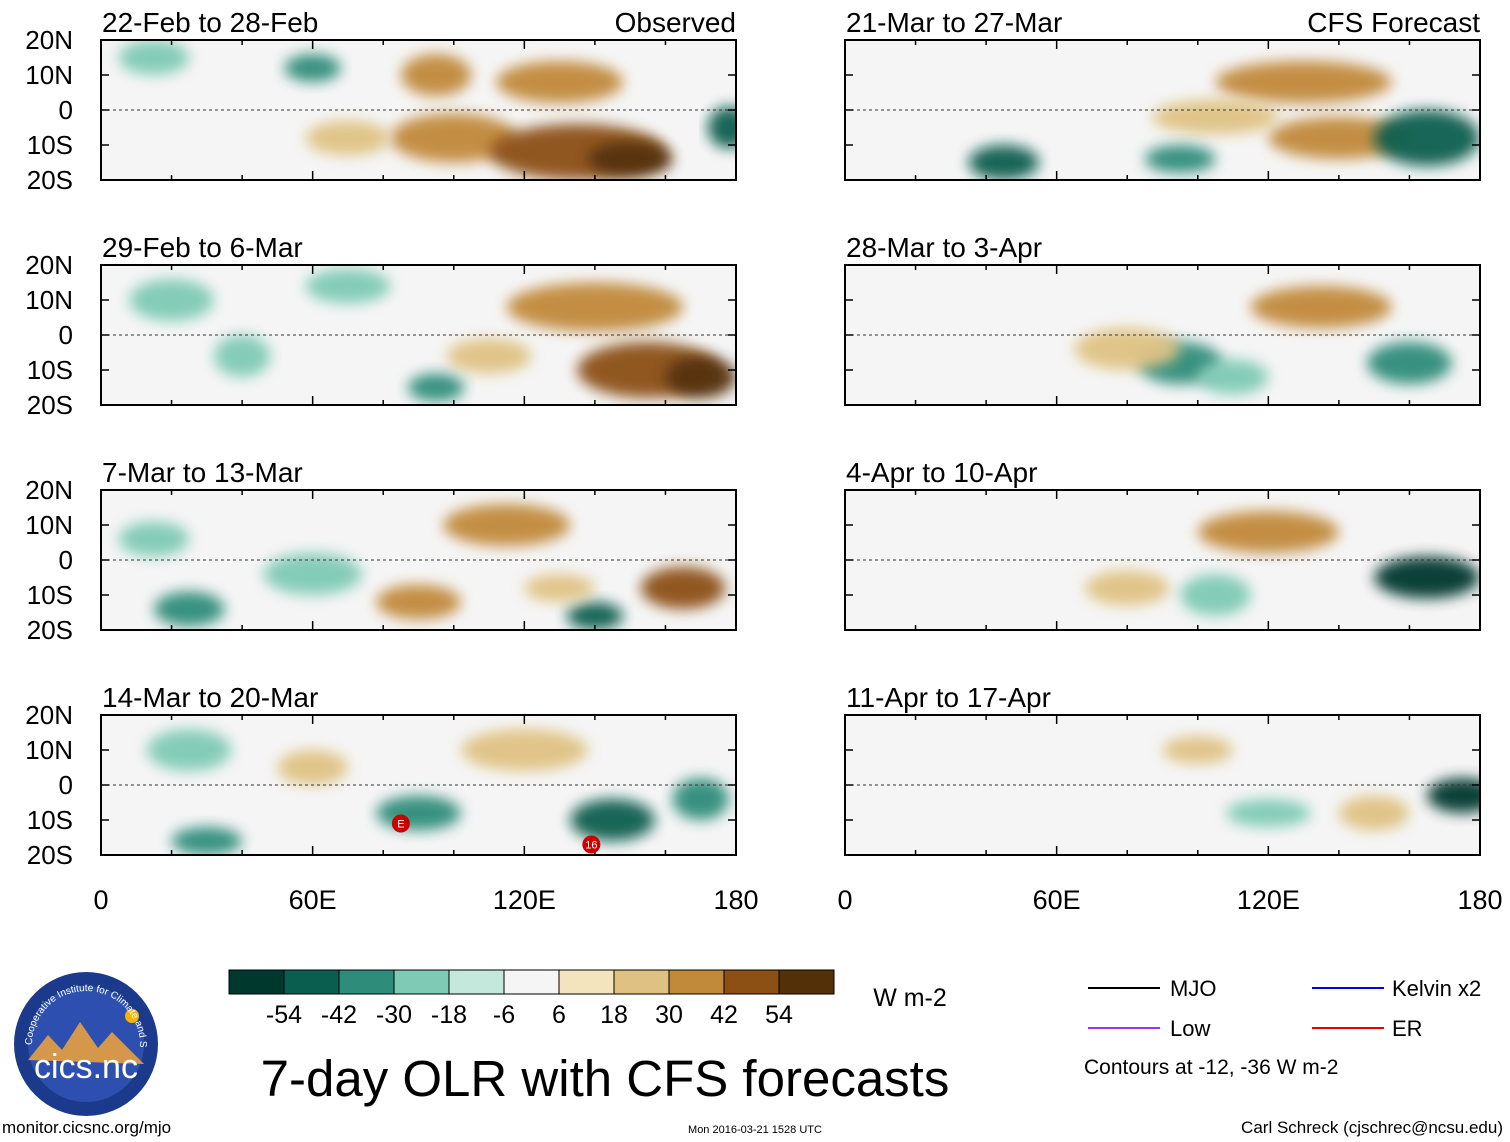  I want to click on panel-title: 21-Mar to 27-Mar, so click(954, 22).